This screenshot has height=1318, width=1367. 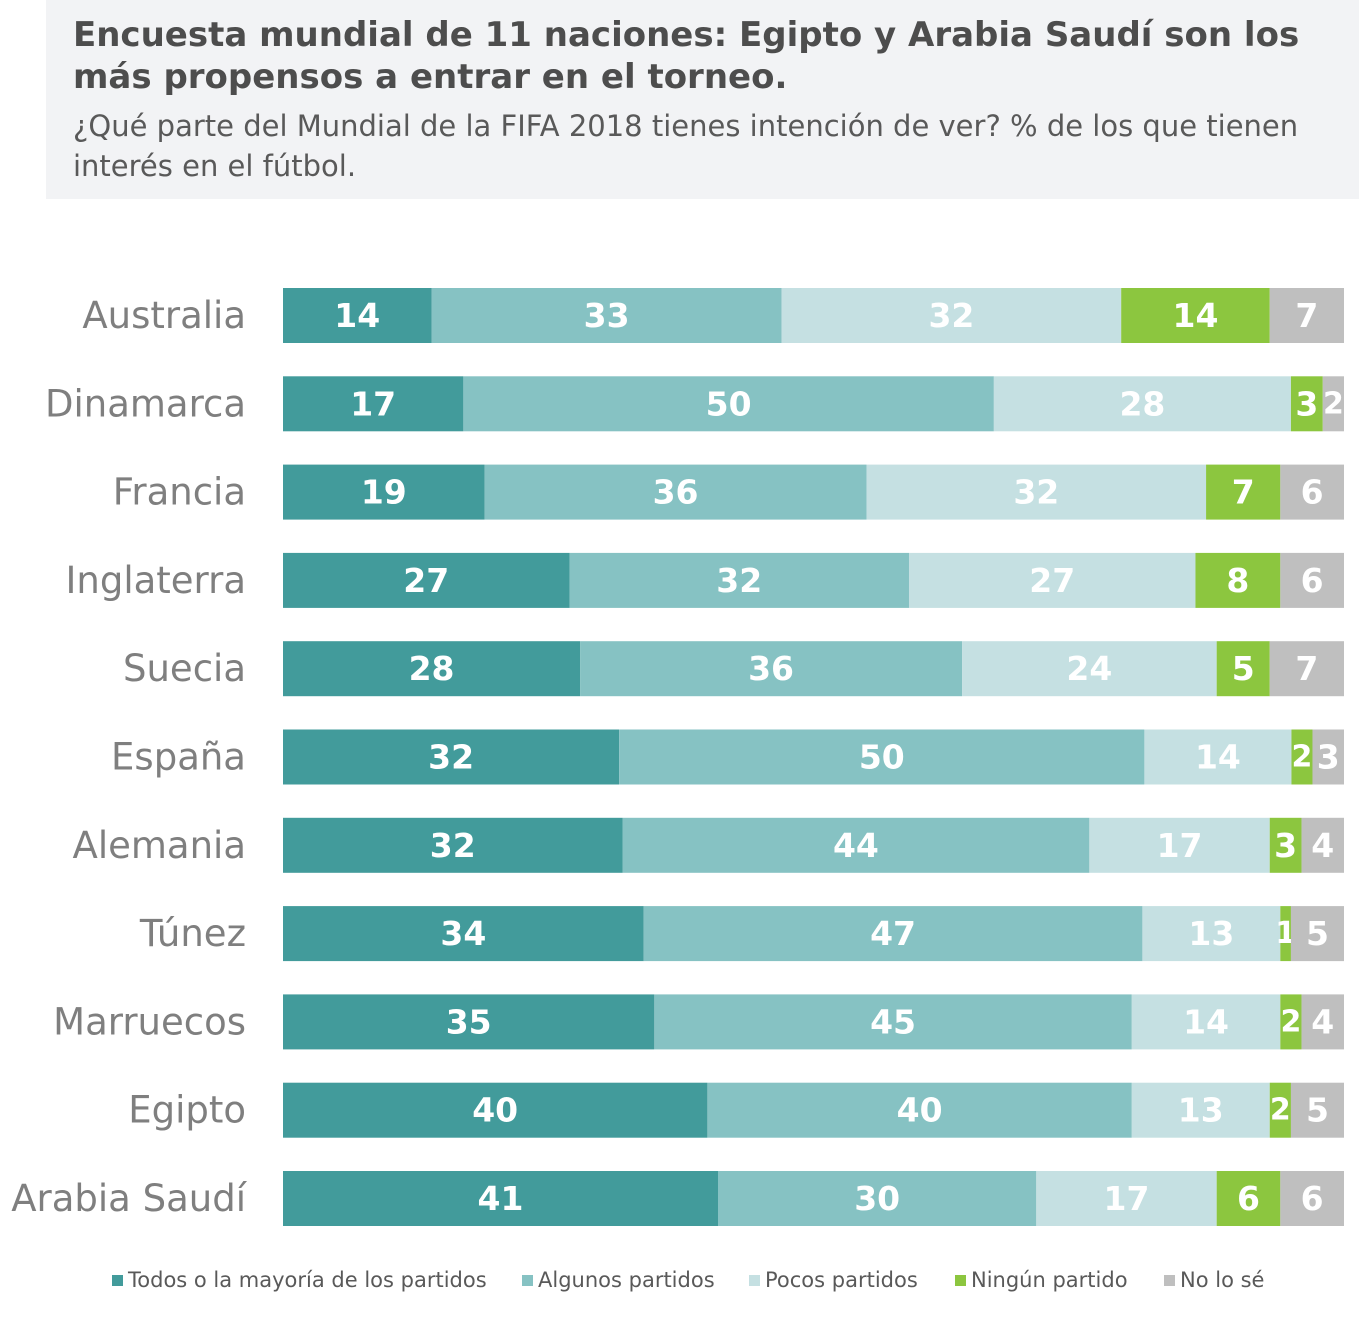 I want to click on bar-arabia-saudi-todos-o-la-mayoria-de-los-partidos, so click(x=501, y=1198).